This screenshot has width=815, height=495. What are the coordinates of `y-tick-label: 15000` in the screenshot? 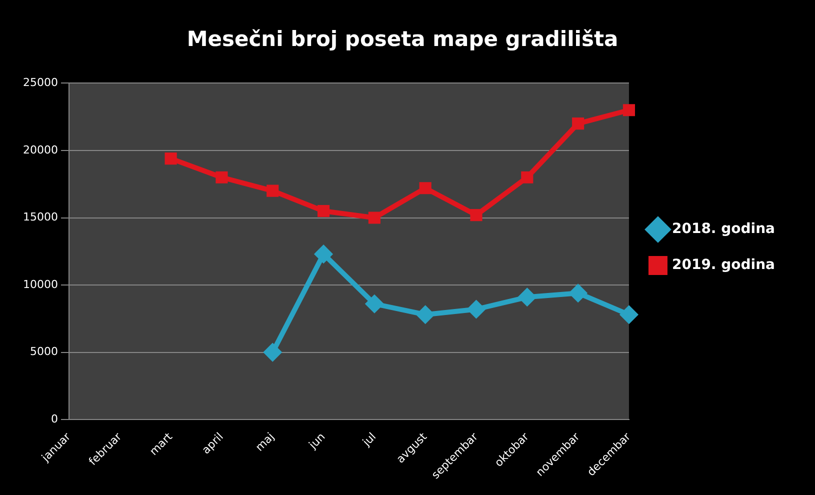 It's located at (40, 217).